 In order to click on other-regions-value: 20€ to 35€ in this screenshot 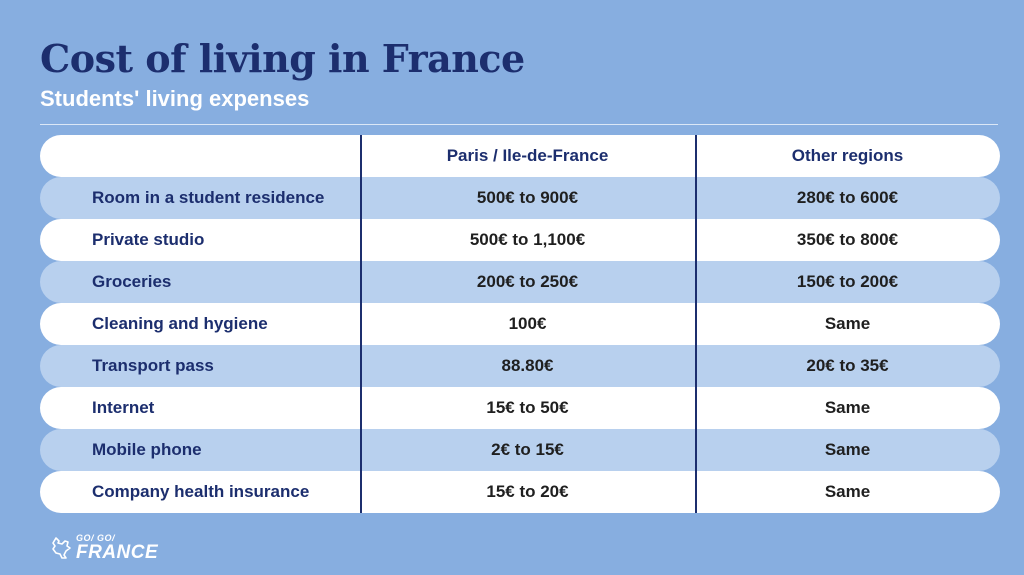, I will do `click(847, 365)`.